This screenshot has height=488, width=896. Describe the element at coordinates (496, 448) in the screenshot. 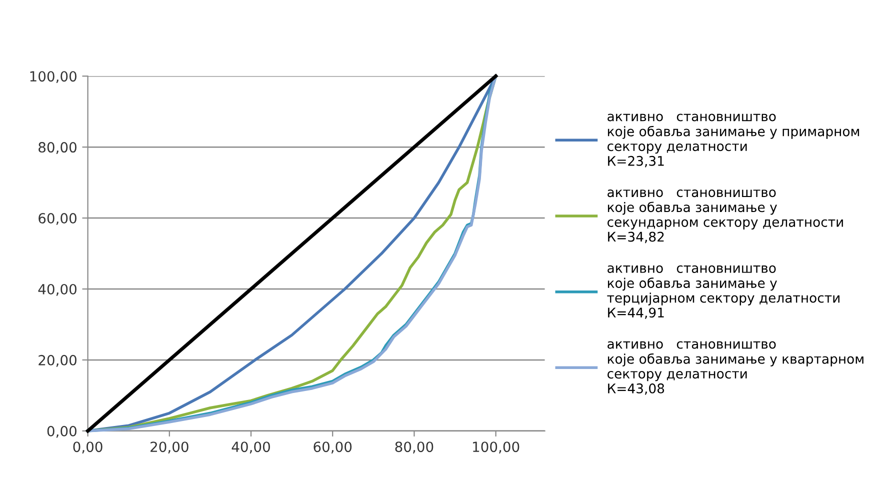

I see `x-tick-label: 100,00` at that location.